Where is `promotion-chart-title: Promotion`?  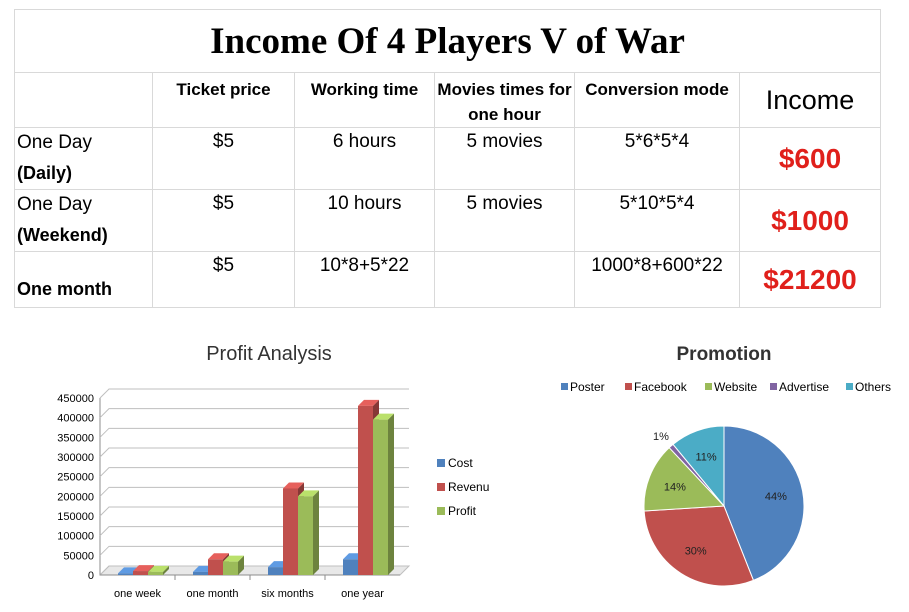
promotion-chart-title: Promotion is located at coordinates (724, 354).